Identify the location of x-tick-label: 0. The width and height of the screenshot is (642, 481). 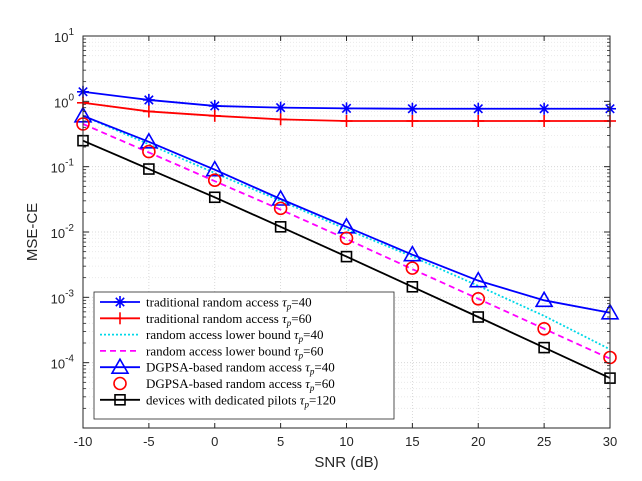
(214, 441).